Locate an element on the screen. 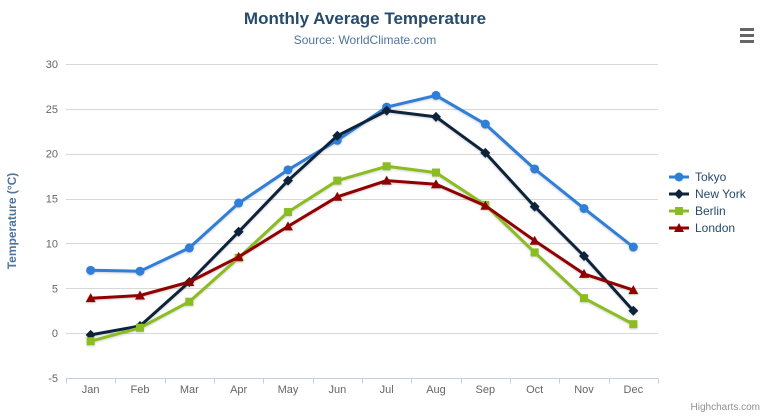 This screenshot has width=769, height=416. y-tick-label: 10 is located at coordinates (52, 244).